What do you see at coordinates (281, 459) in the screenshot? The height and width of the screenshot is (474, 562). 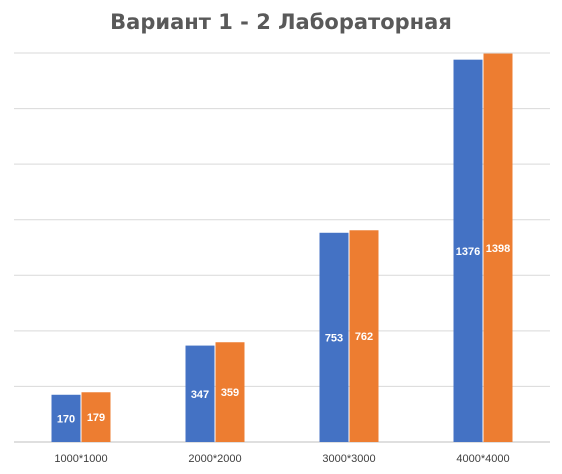 I see `x-tick-labels: 1000*1000 2000*2000 3000*3000 4000*4000` at bounding box center [281, 459].